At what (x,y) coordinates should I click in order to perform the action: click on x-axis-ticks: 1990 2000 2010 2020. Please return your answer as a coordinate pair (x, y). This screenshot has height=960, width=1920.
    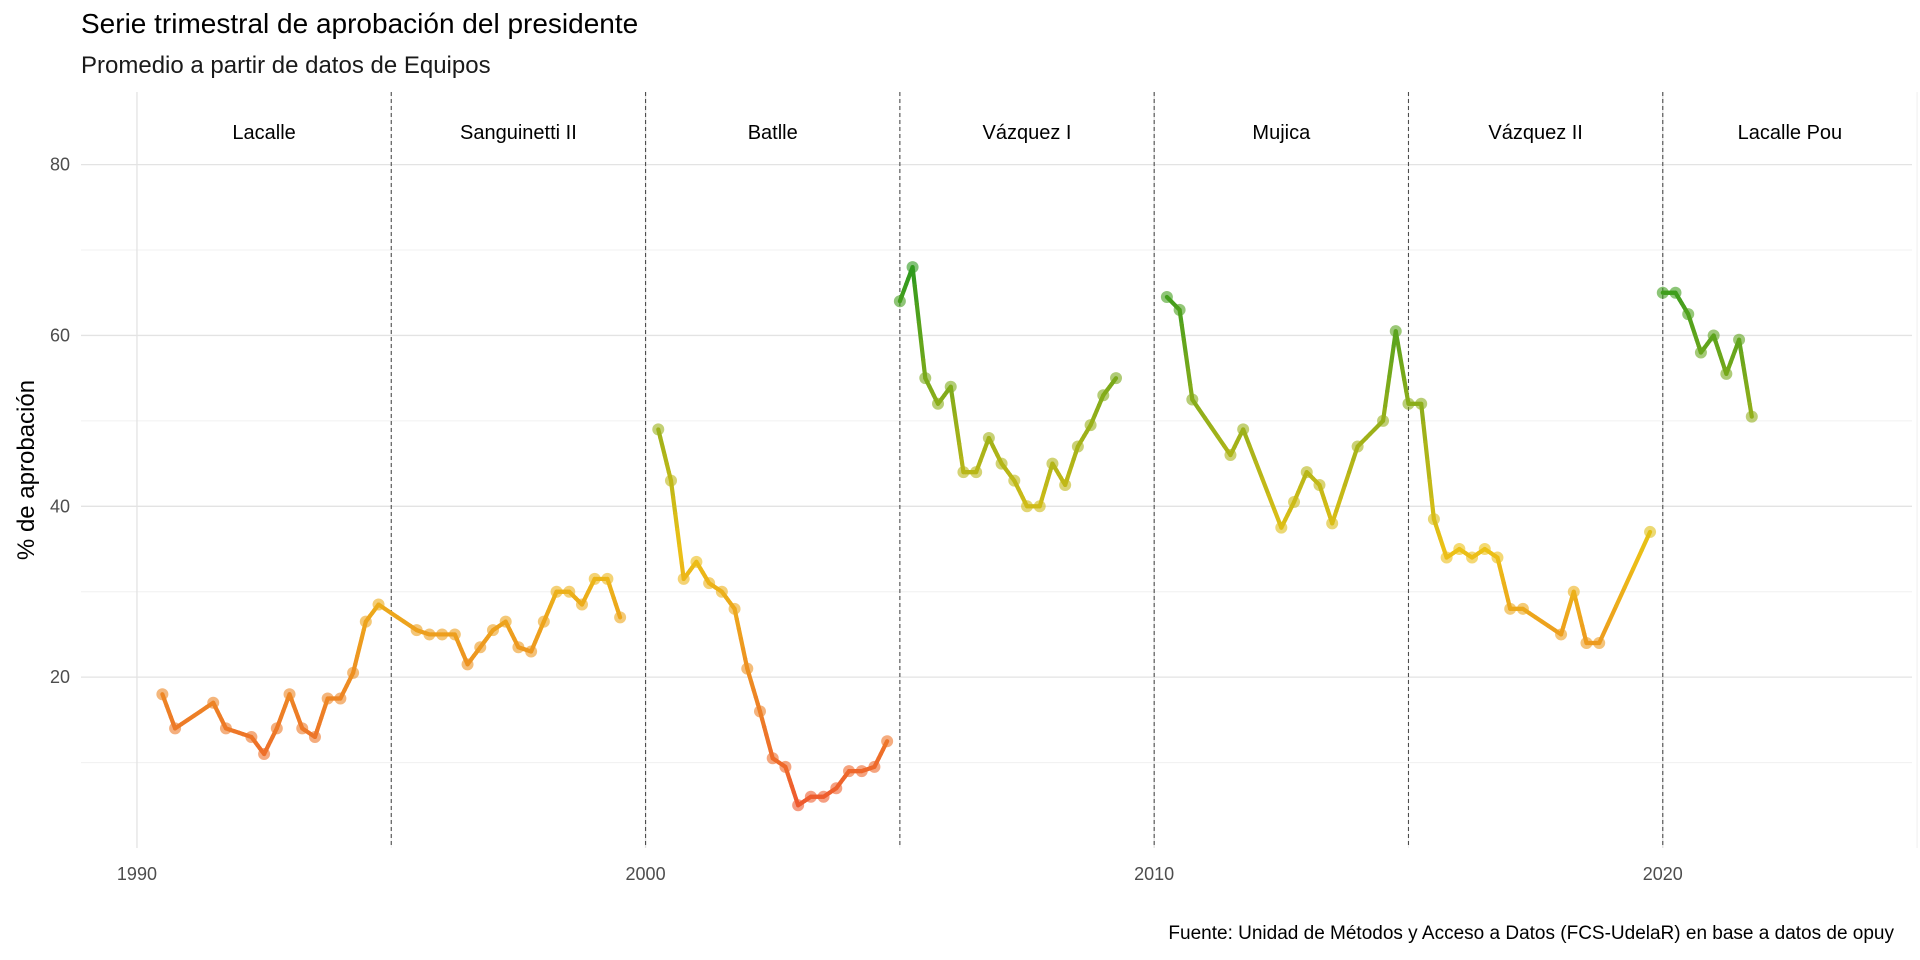
    Looking at the image, I should click on (900, 874).